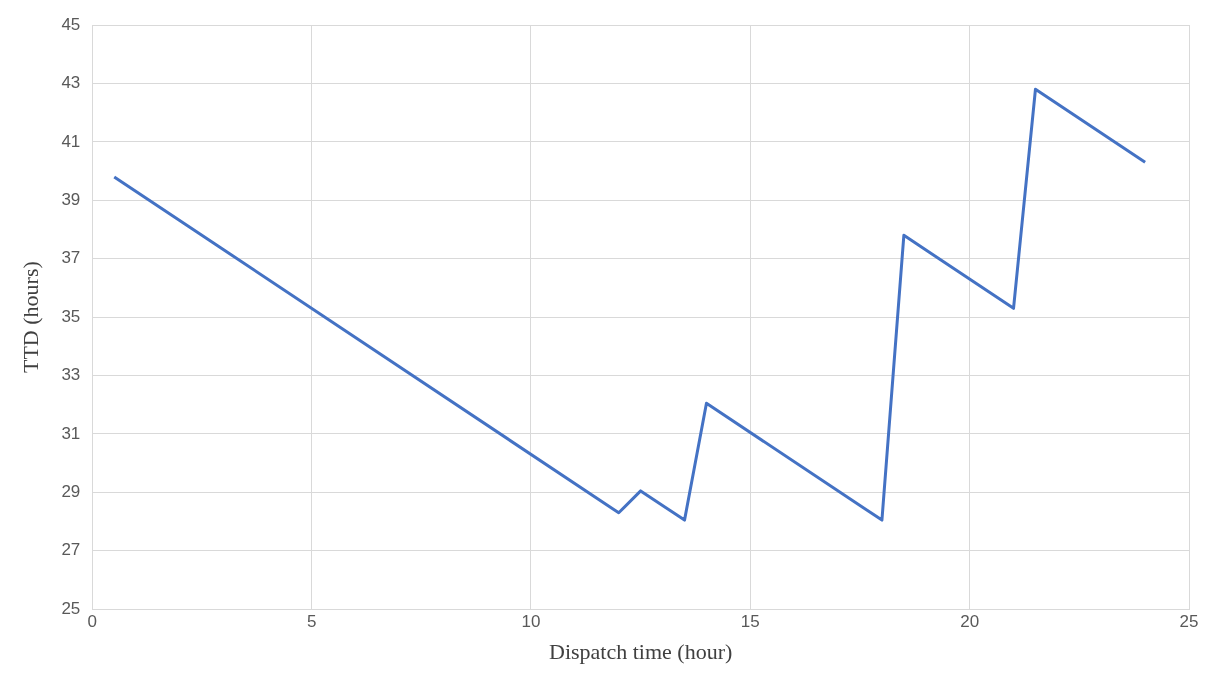 The height and width of the screenshot is (690, 1229). I want to click on x-tick-label: 25, so click(1189, 622).